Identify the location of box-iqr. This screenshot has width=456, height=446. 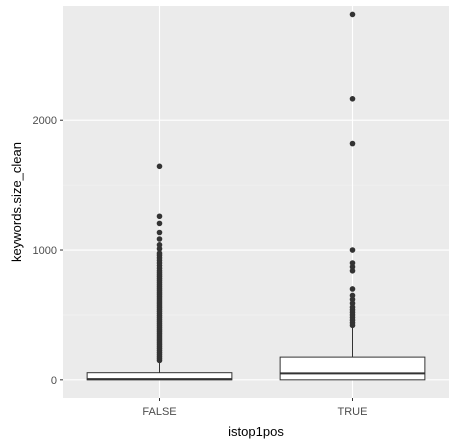
(352, 368).